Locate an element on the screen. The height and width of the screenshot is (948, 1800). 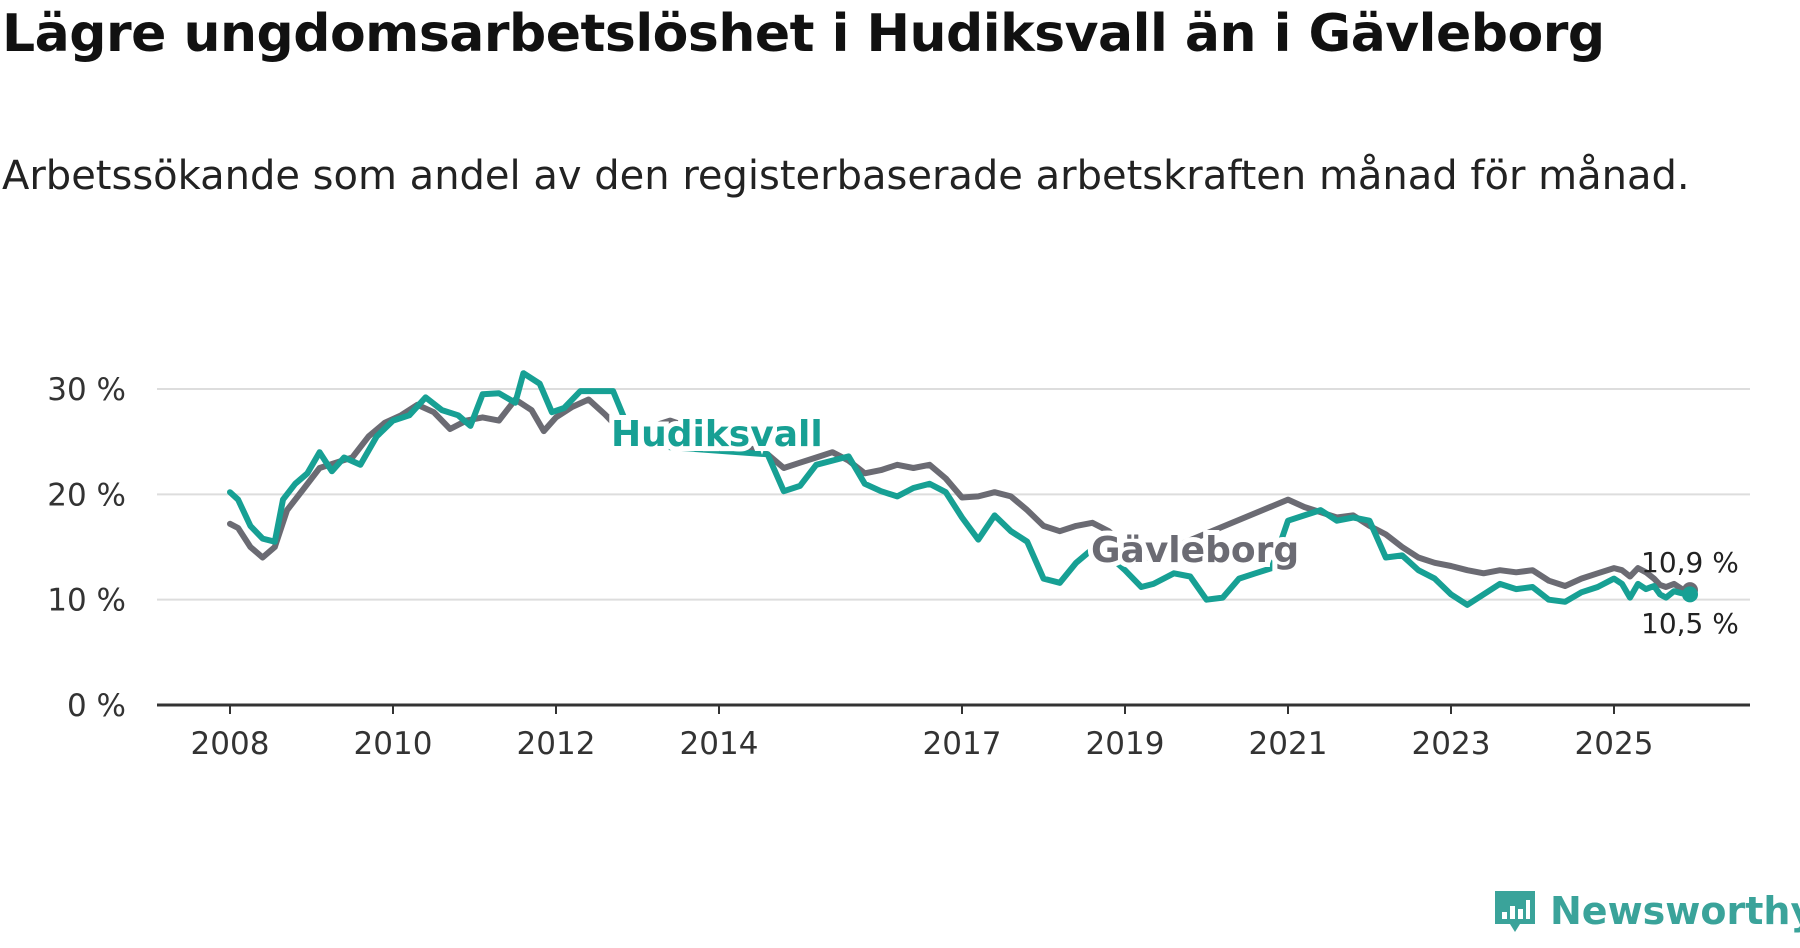
brand-name: Newsworthy is located at coordinates (1675, 911).